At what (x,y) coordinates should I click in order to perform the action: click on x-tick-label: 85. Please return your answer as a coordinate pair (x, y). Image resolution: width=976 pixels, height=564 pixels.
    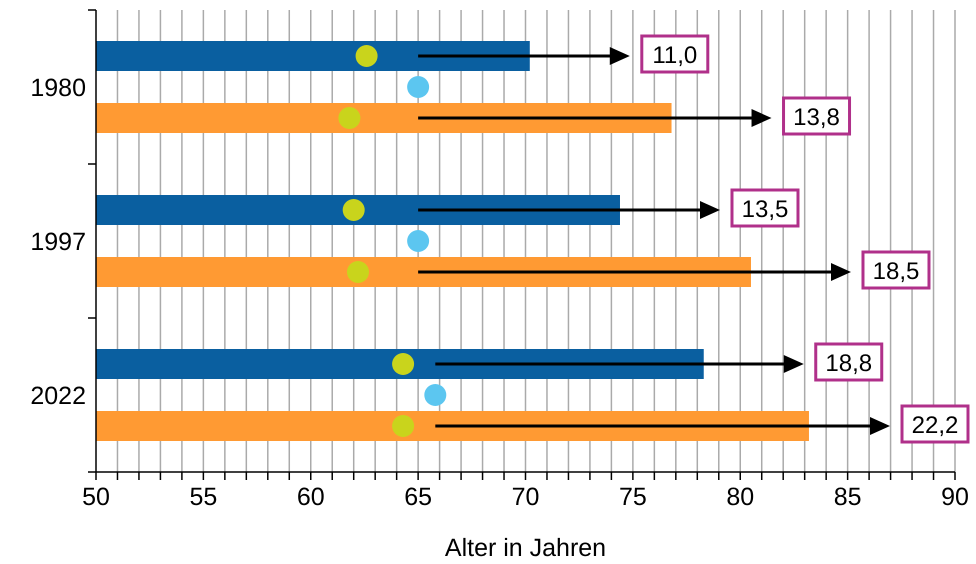
    Looking at the image, I should click on (848, 497).